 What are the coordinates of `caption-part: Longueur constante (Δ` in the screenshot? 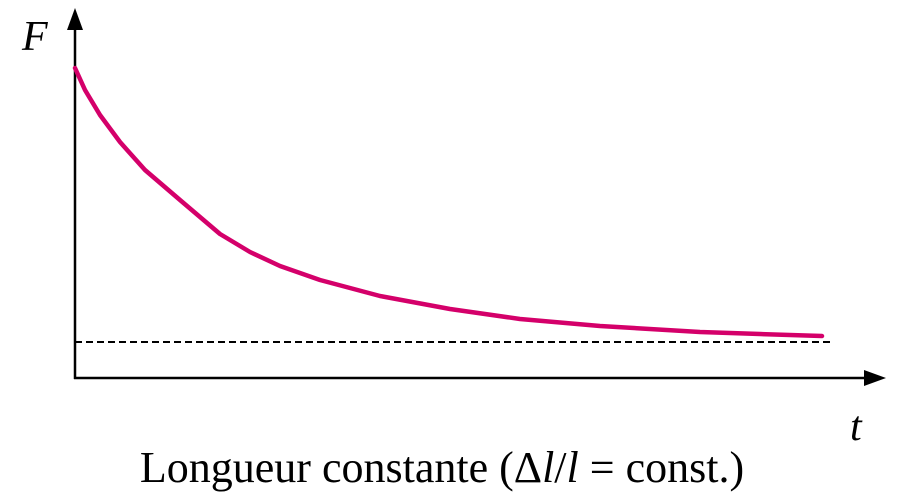 It's located at (341, 467).